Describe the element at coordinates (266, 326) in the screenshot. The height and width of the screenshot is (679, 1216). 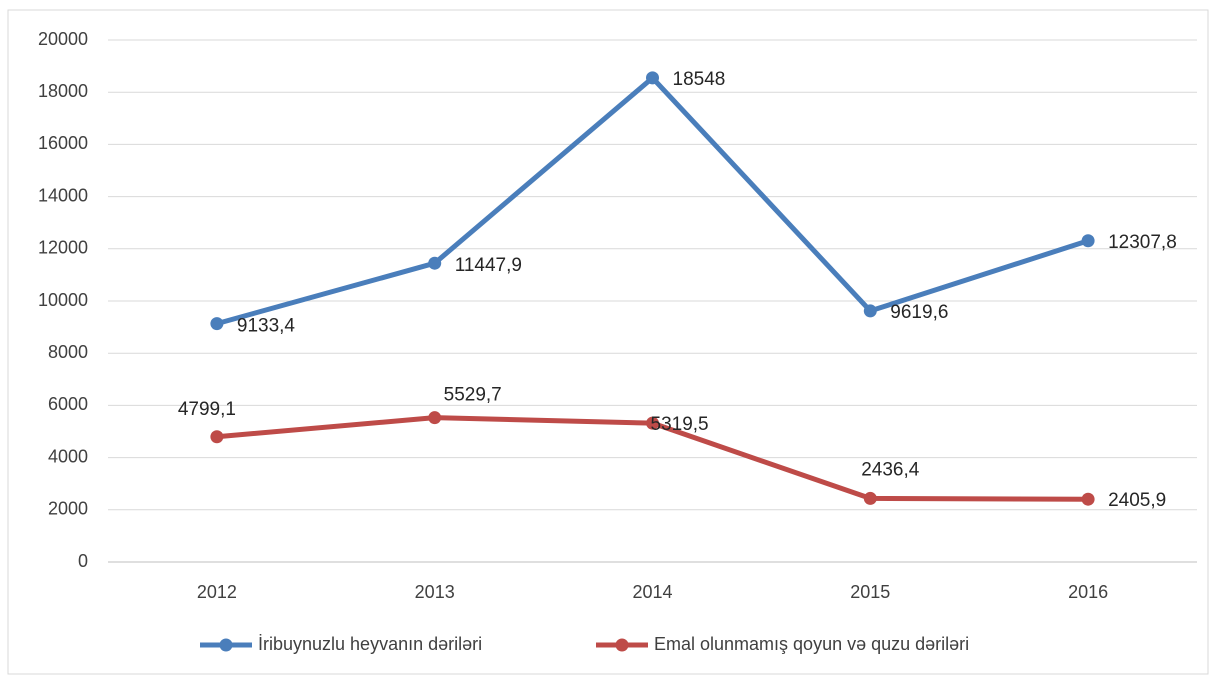
I see `data-label: 9133,4` at that location.